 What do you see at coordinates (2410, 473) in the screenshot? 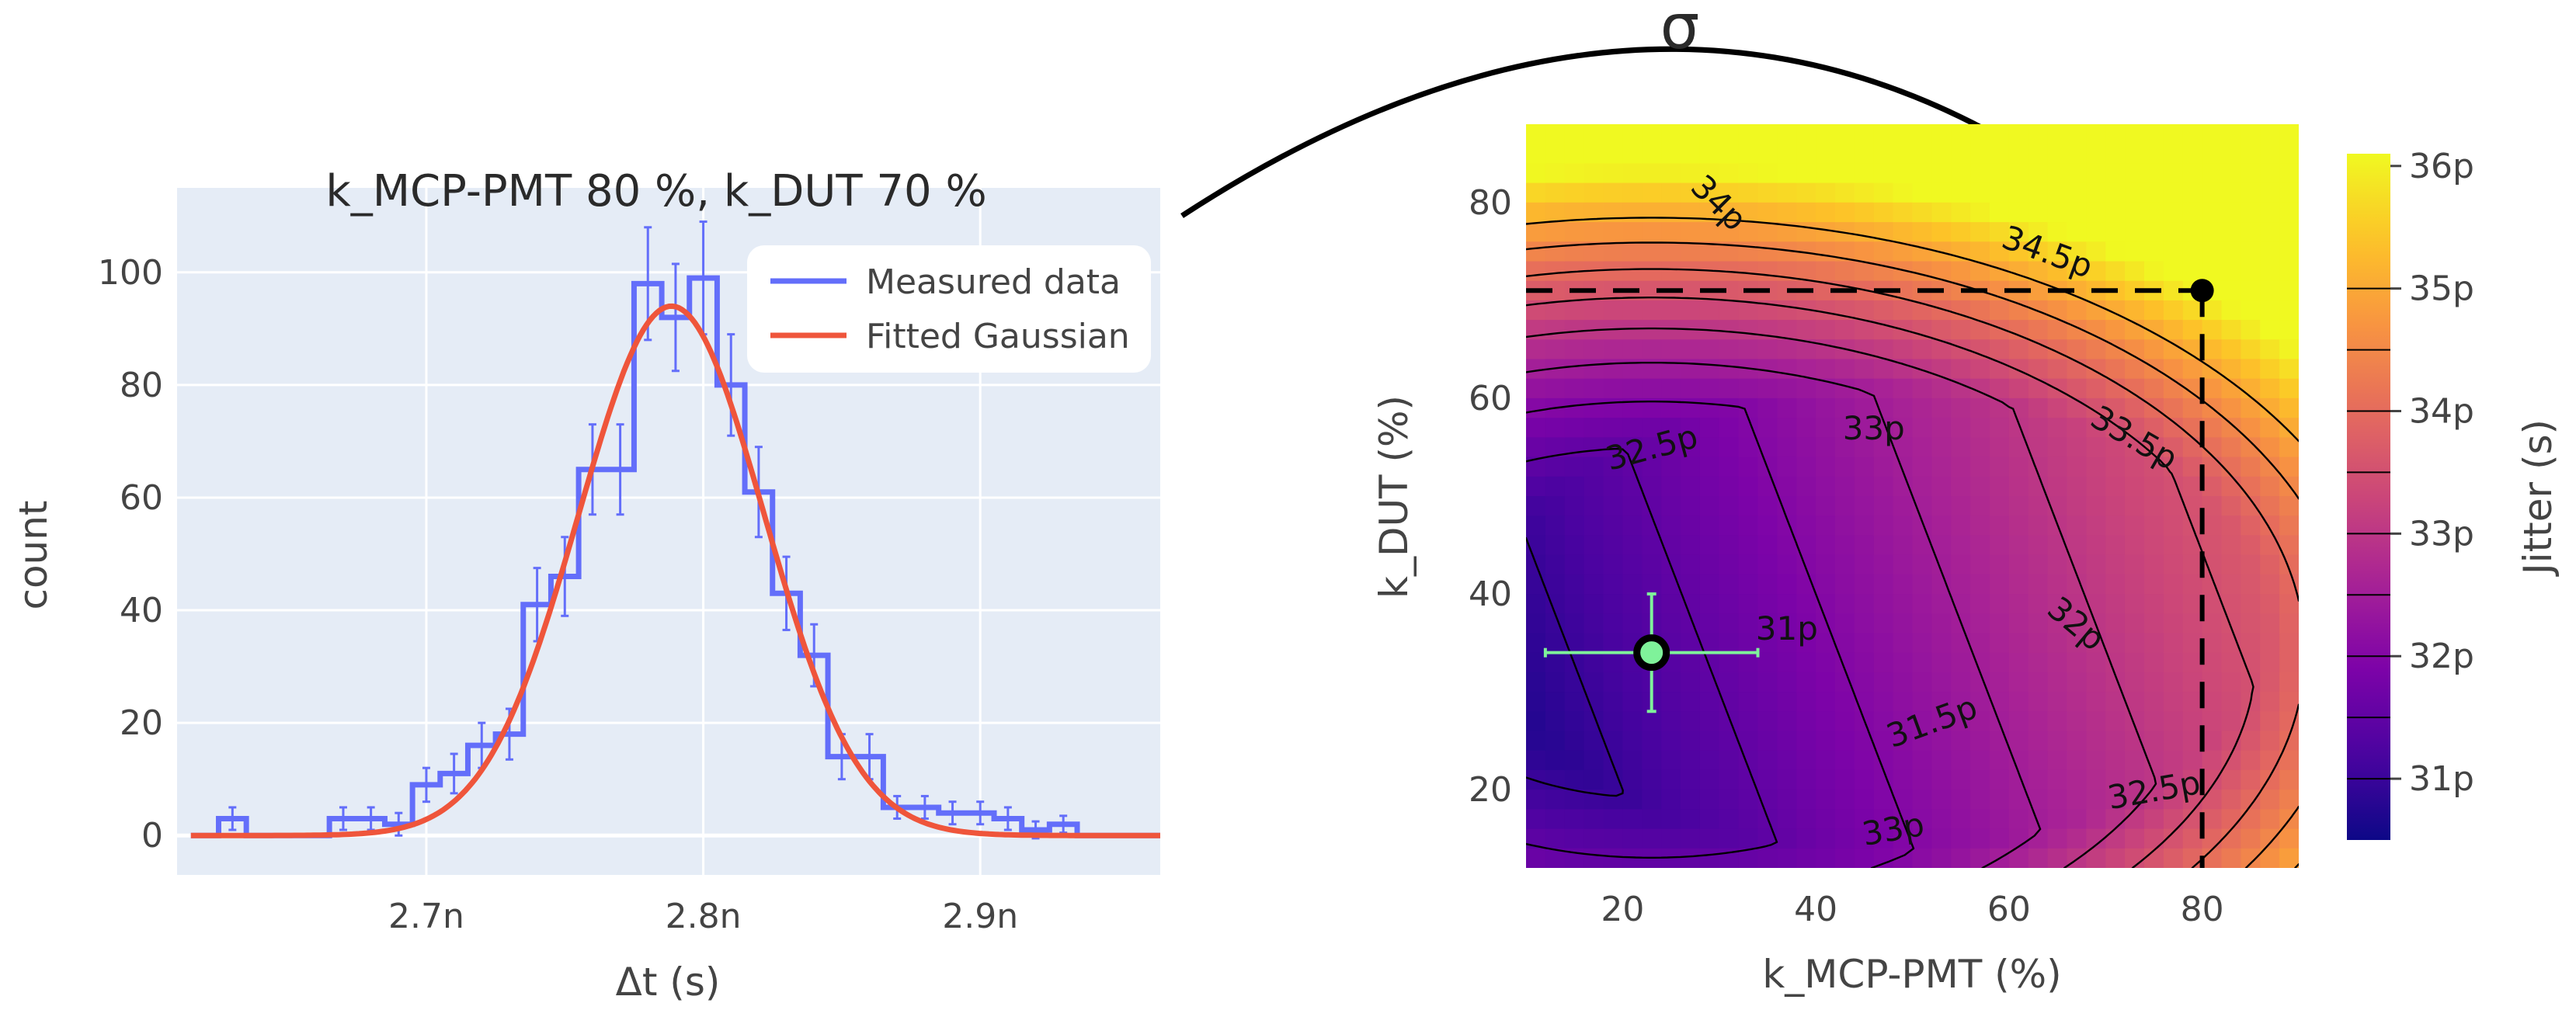
I see `colorbar-ticks: 31p 32p 33p 34p 35p 36p` at bounding box center [2410, 473].